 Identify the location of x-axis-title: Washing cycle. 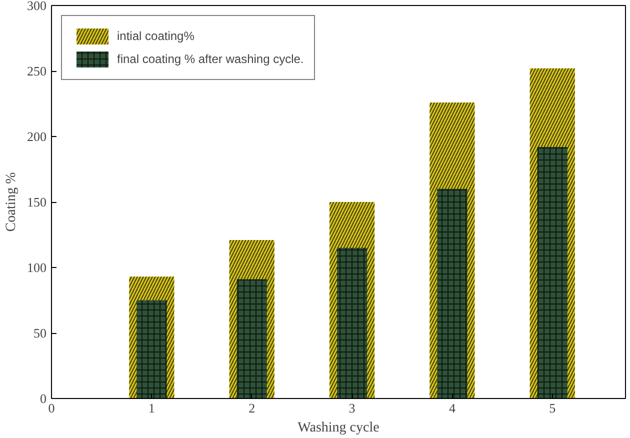
(339, 428).